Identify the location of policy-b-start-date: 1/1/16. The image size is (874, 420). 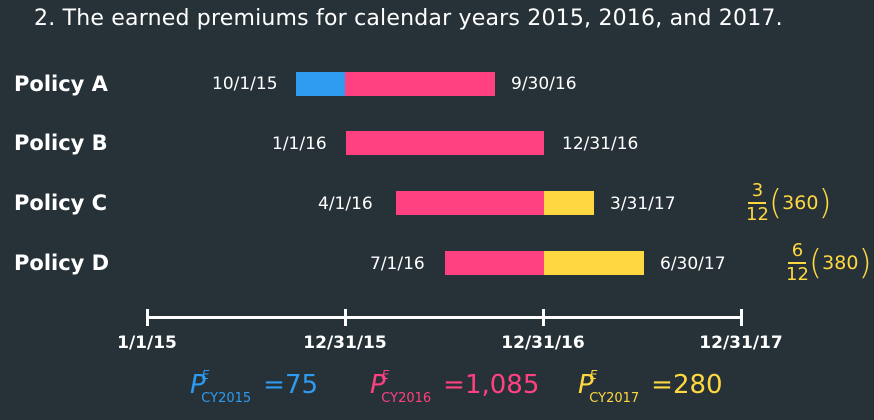
(299, 144).